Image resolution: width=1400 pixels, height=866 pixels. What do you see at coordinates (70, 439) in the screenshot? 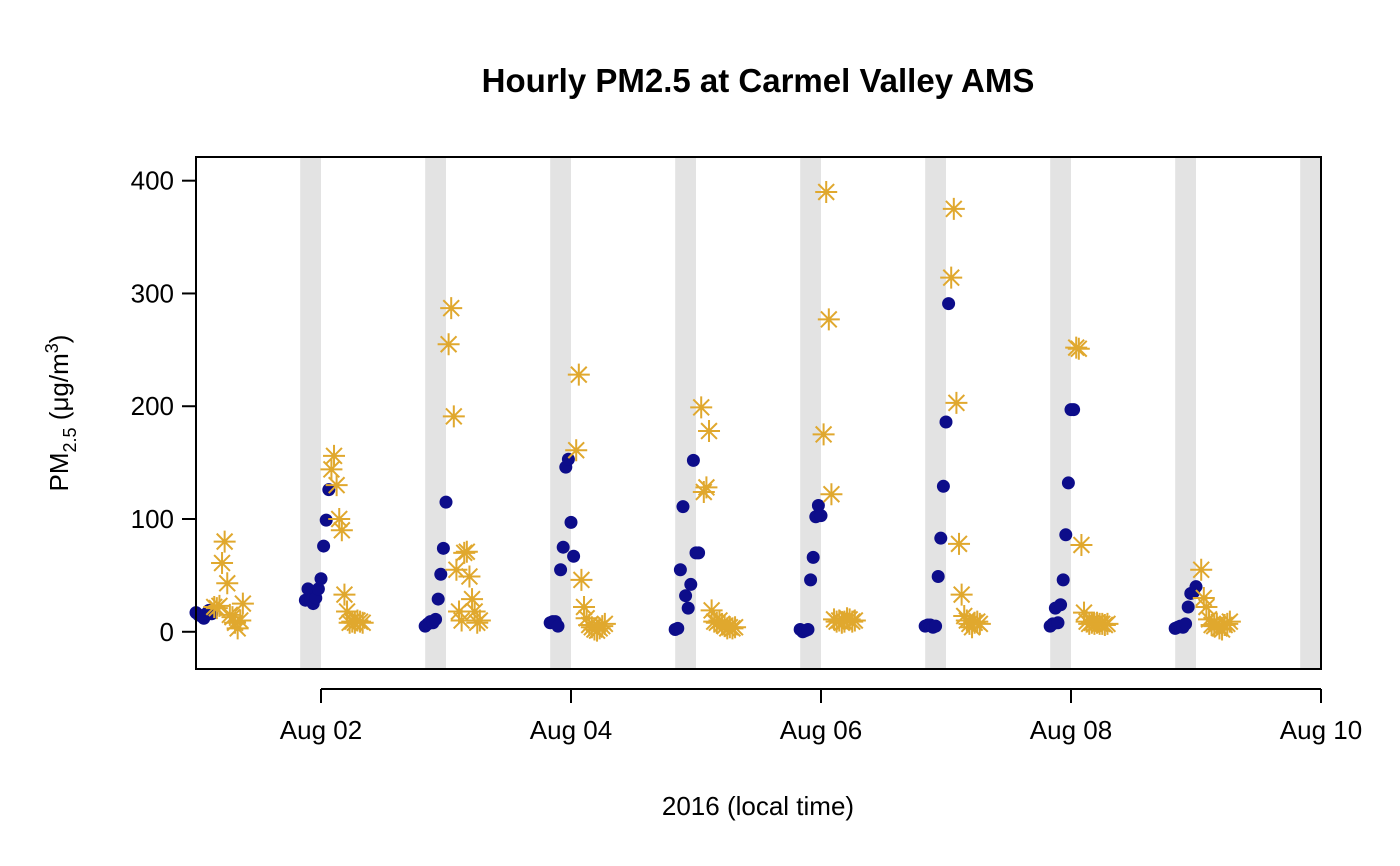
I see `y-axis-label-subscript: 2.5` at bounding box center [70, 439].